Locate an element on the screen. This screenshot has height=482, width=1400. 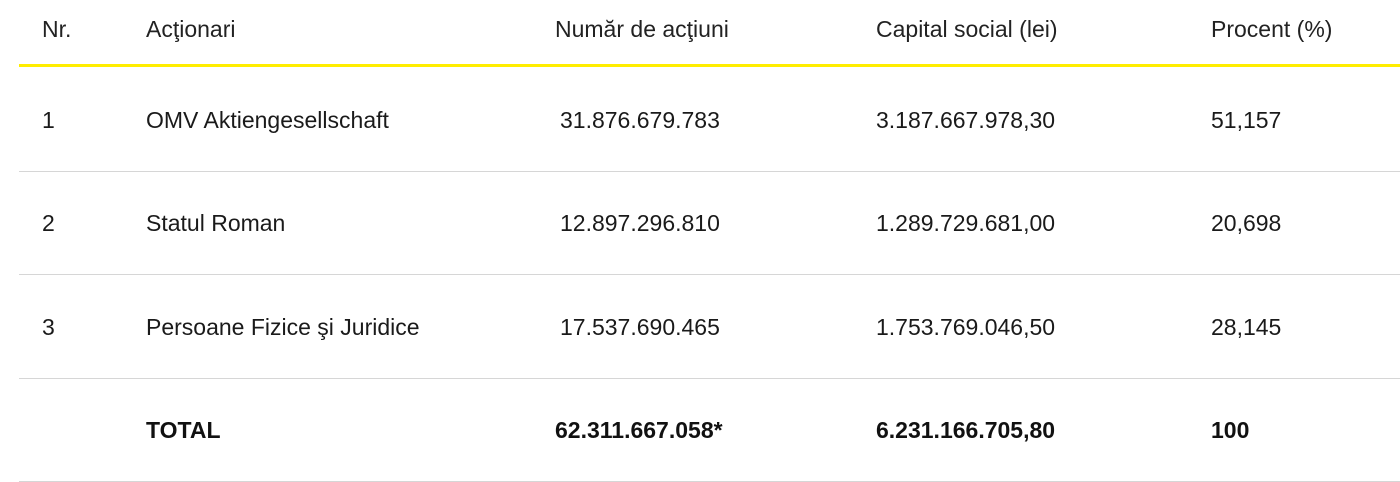
header-divider is located at coordinates (709, 65).